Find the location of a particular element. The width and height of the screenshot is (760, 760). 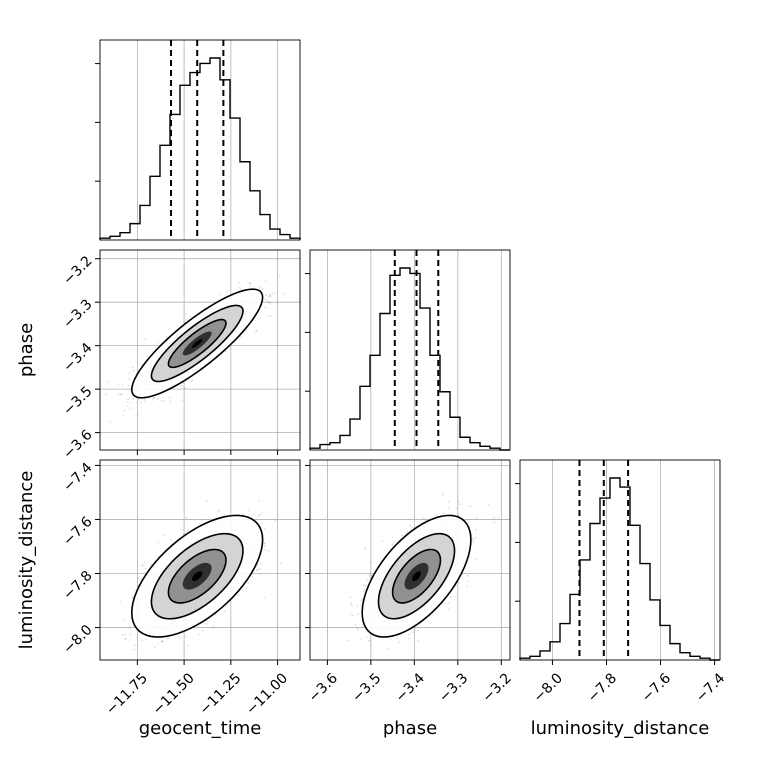

histogram-panel-phase is located at coordinates (408, 350).